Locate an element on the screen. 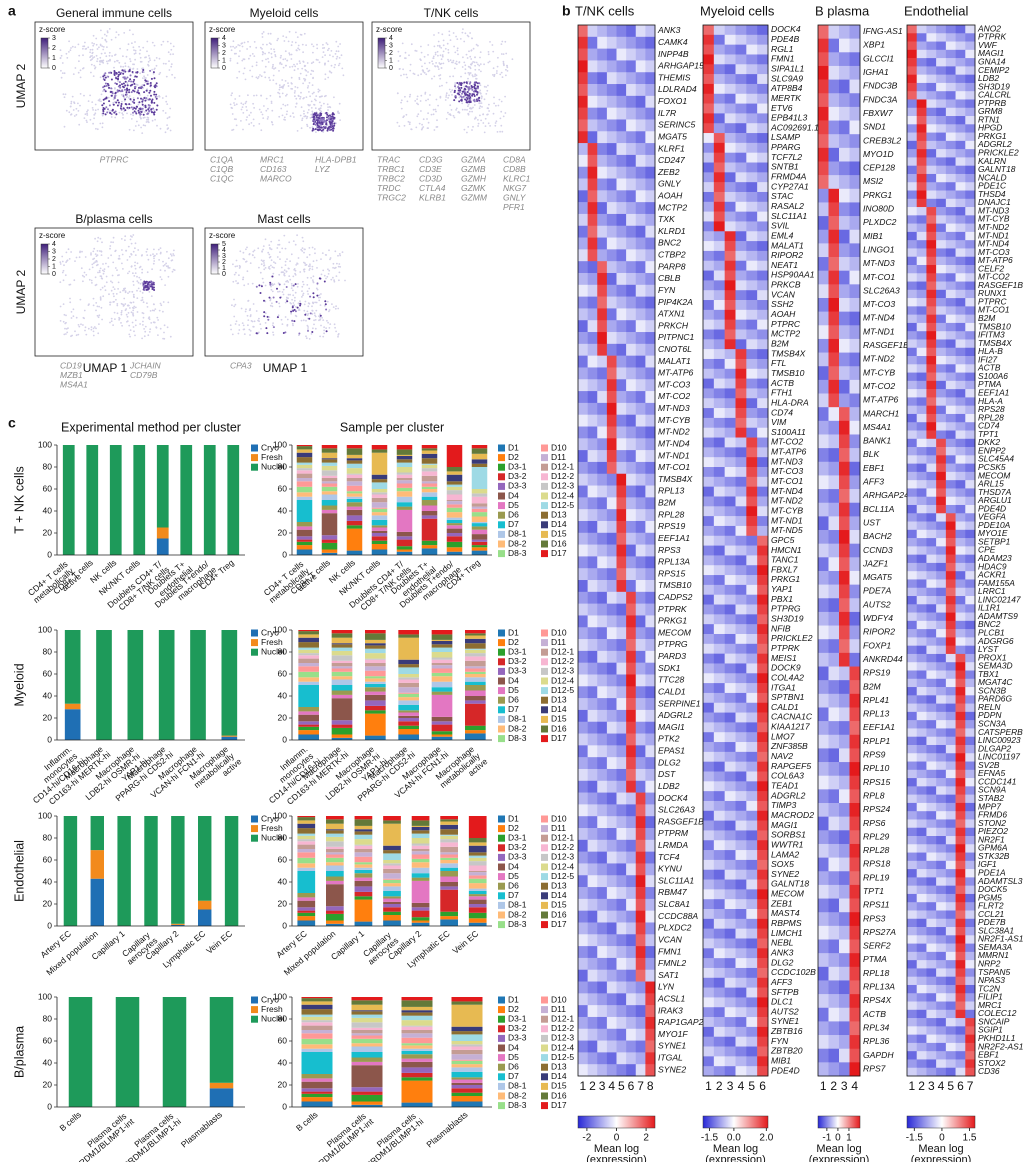  gene-label: IL7R is located at coordinates (667, 113).